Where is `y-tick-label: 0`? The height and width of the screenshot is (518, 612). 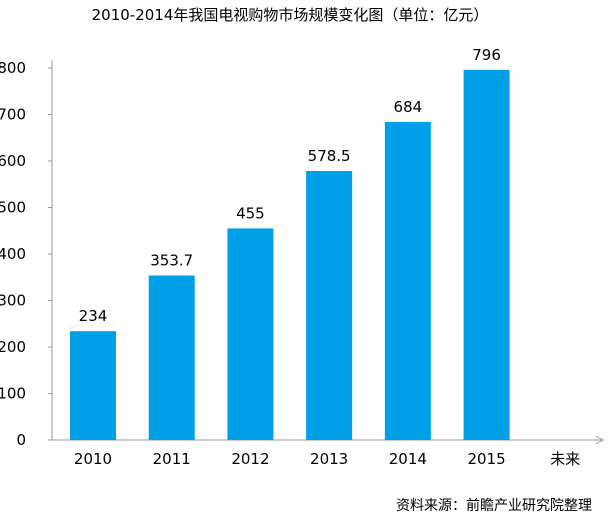 y-tick-label: 0 is located at coordinates (21, 440).